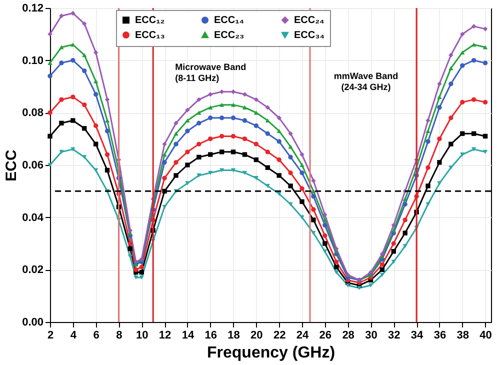 The image size is (497, 365). Describe the element at coordinates (229, 35) in the screenshot. I see `legend-label: ECC₂₃` at that location.